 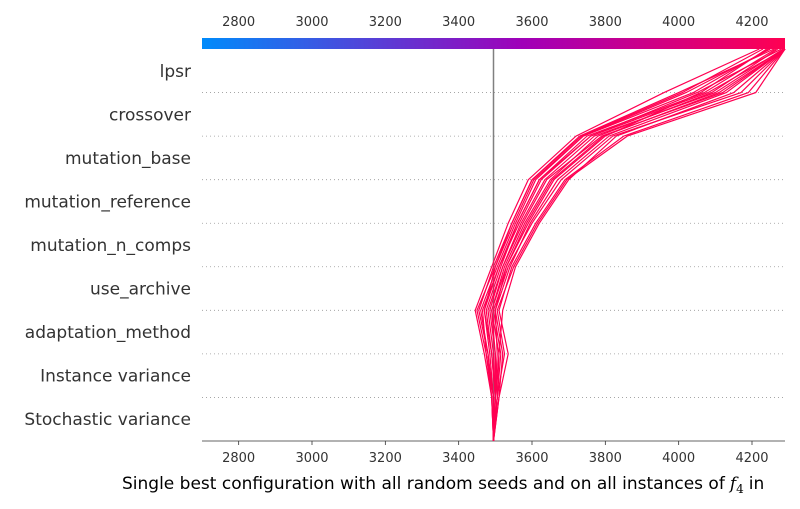 What do you see at coordinates (311, 458) in the screenshot?
I see `bottom-tick-label: 3000` at bounding box center [311, 458].